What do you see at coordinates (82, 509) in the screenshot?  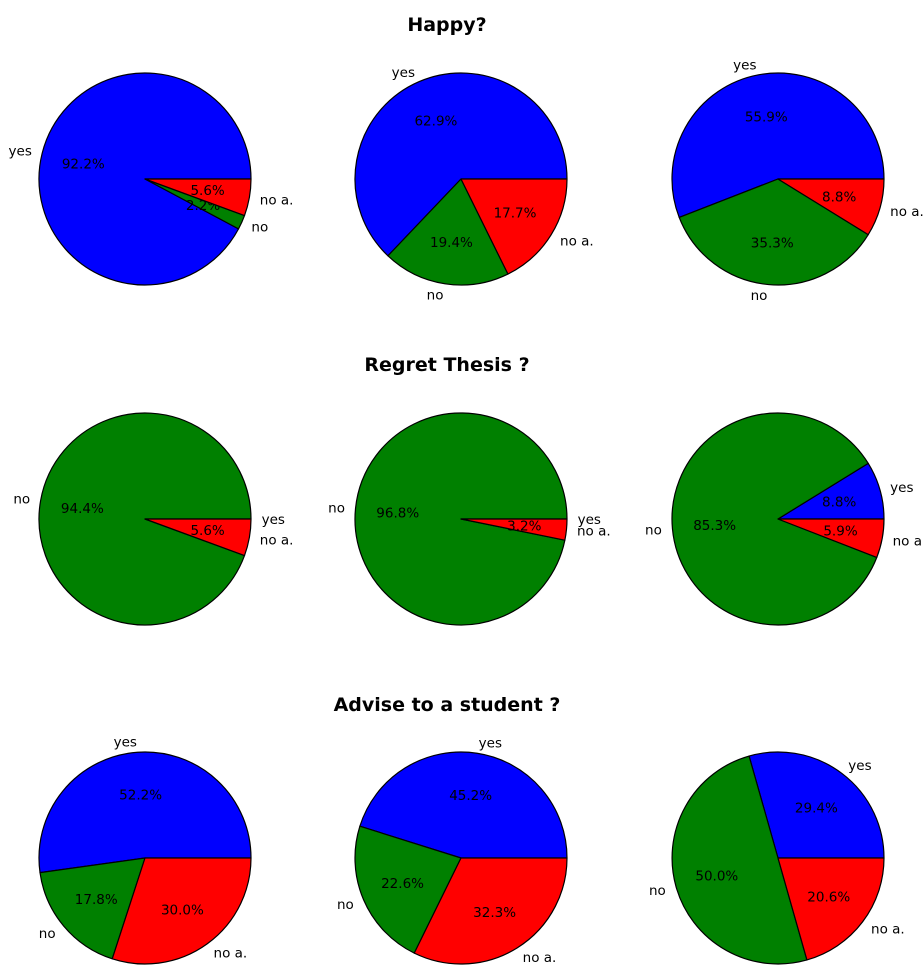 I see `slice-percent-no: 94.4%` at bounding box center [82, 509].